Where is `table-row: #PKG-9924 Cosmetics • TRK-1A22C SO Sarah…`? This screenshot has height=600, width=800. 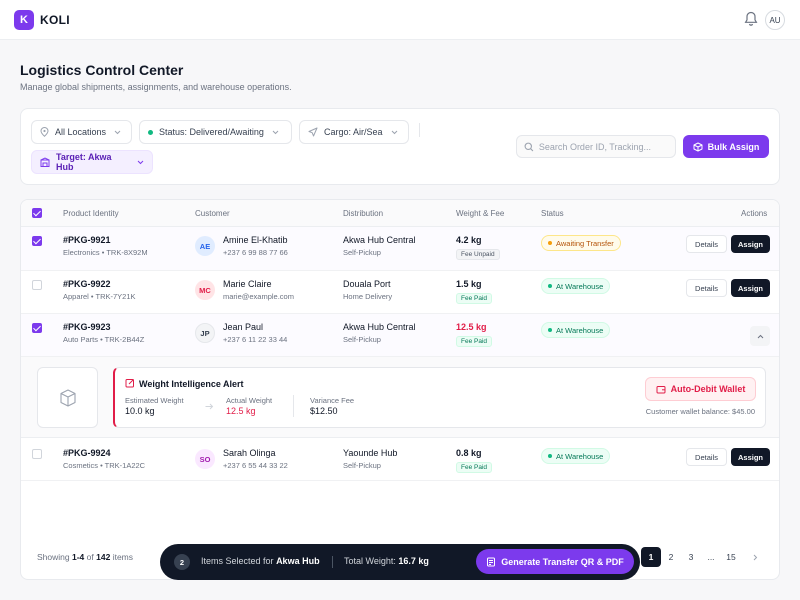
table-row: #PKG-9924 Cosmetics • TRK-1A22C SO Sarah… is located at coordinates (400, 459).